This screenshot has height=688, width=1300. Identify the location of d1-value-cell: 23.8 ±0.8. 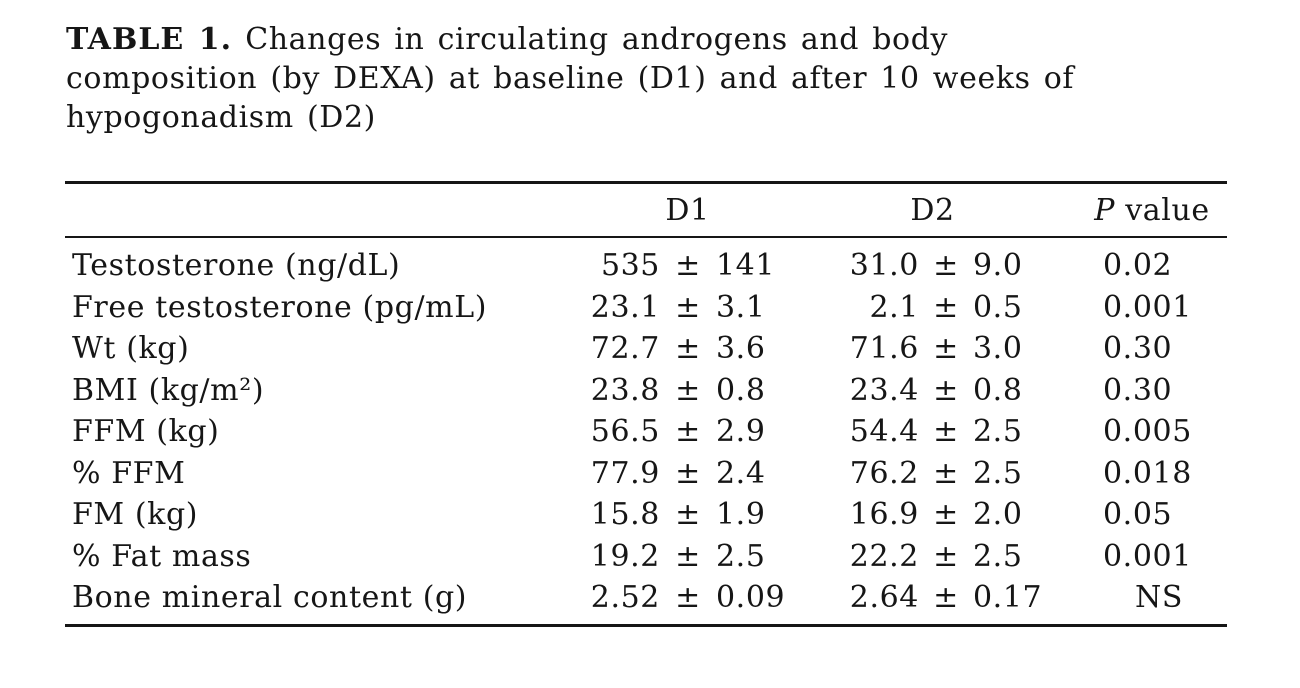
(687, 390).